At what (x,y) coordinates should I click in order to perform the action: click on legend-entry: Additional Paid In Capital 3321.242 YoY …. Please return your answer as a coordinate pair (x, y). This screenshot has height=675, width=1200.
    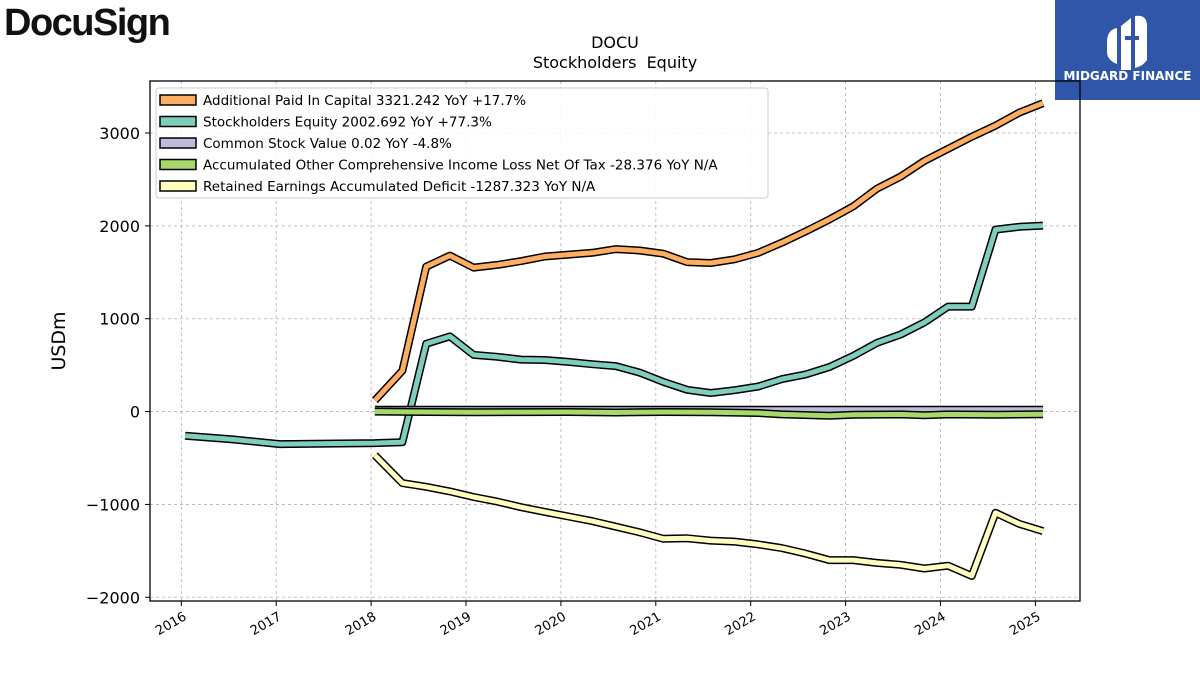
    Looking at the image, I should click on (364, 101).